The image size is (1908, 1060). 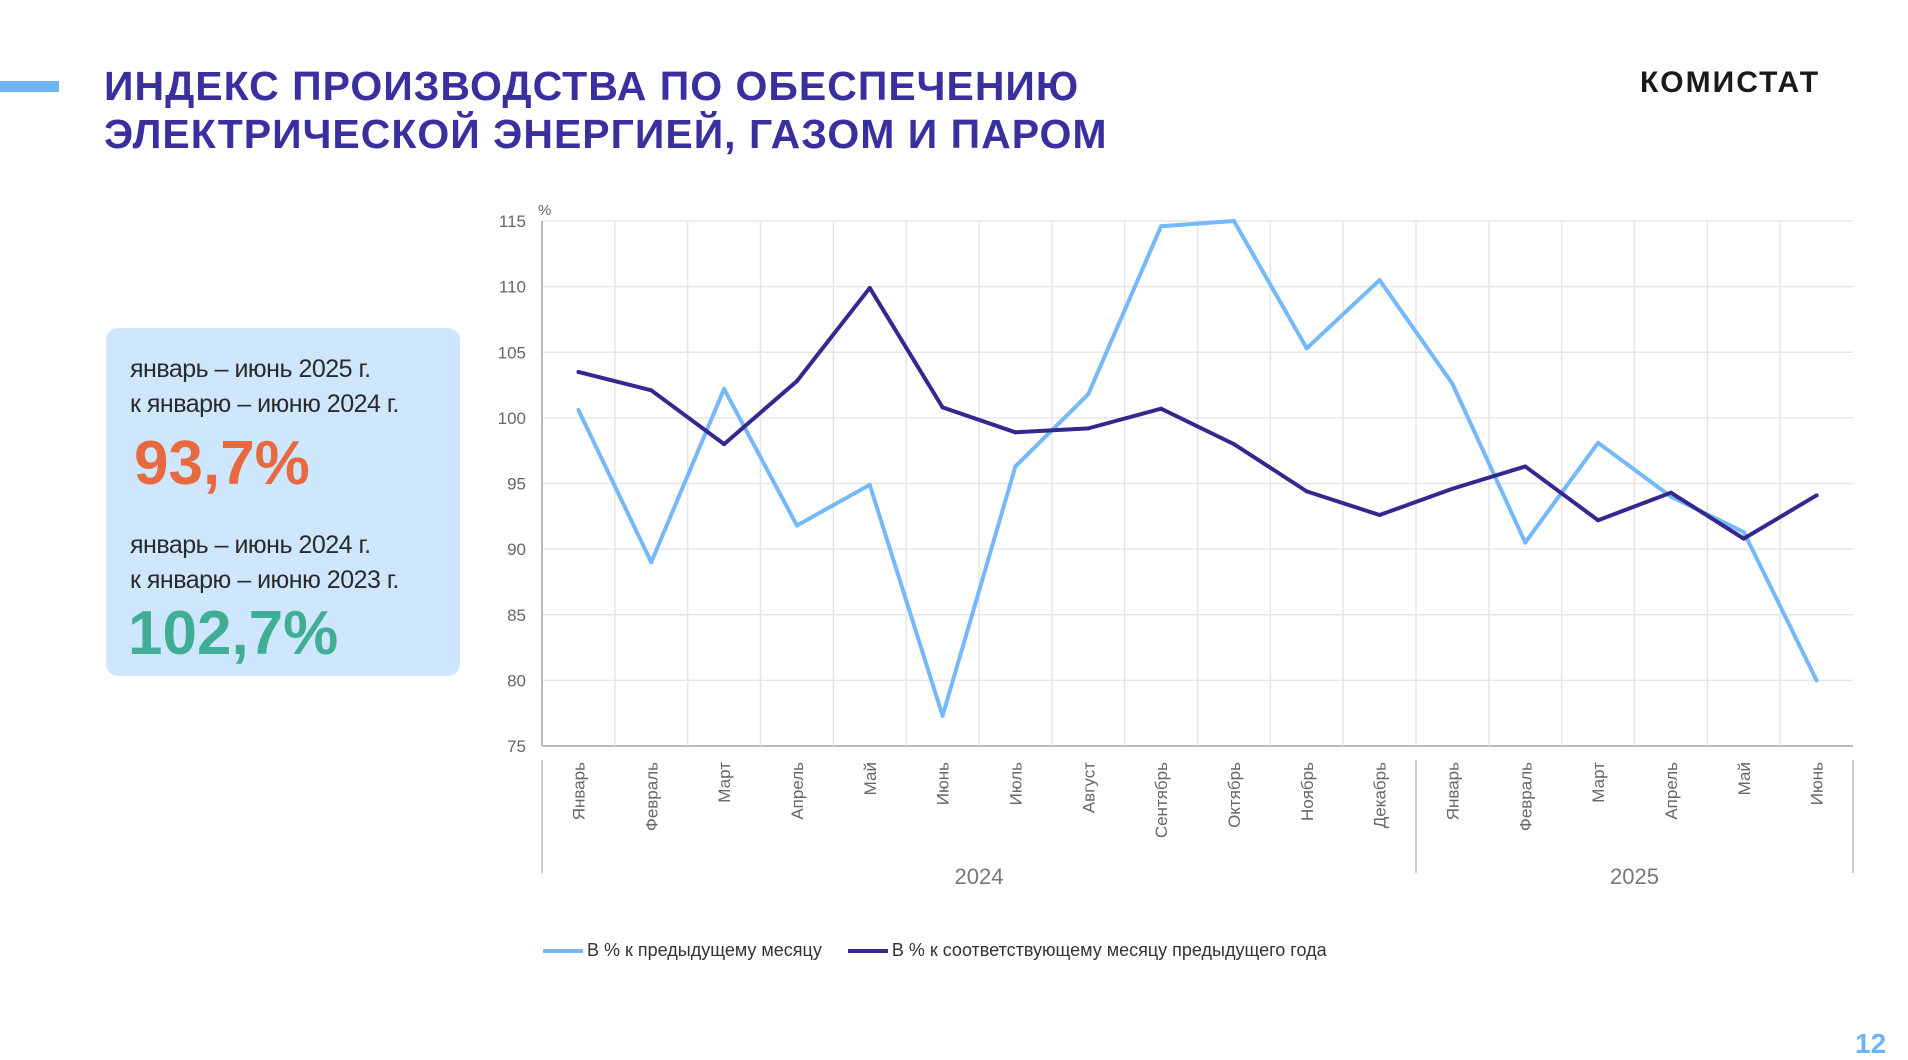 I want to click on y-tick-label: 80, so click(x=516, y=680).